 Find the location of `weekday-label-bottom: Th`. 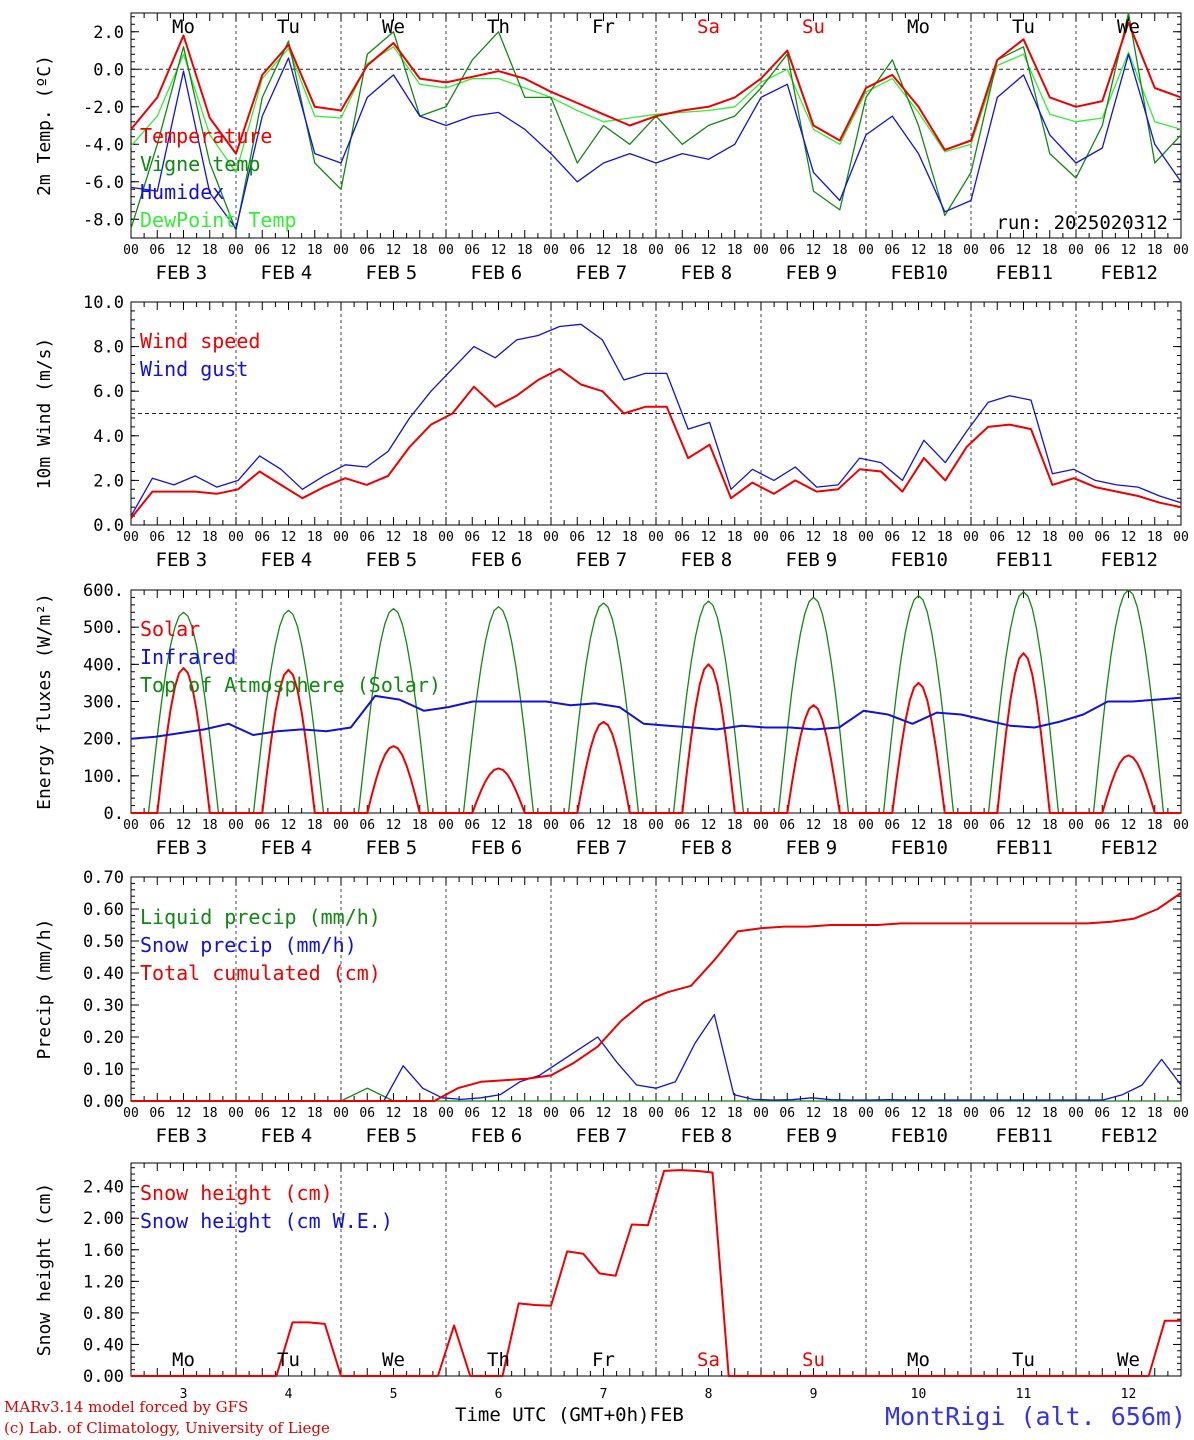

weekday-label-bottom: Th is located at coordinates (498, 1360).